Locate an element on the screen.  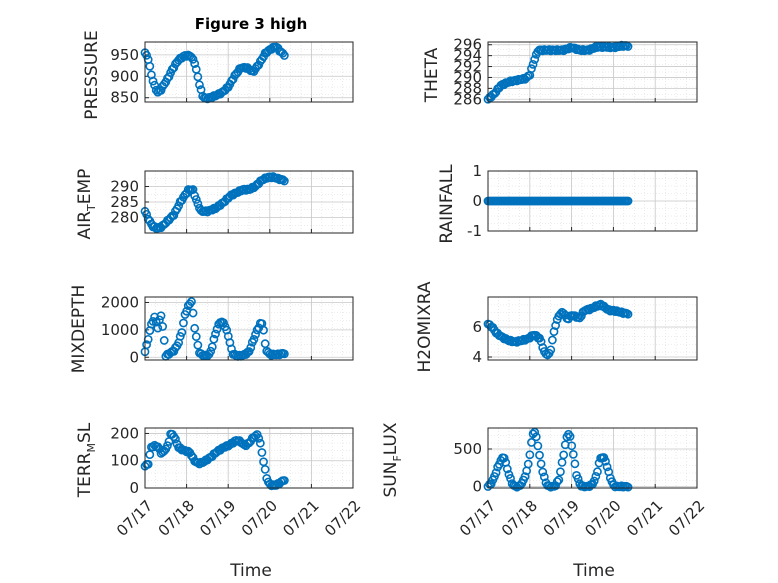
rainfall-data-point is located at coordinates (628, 201).